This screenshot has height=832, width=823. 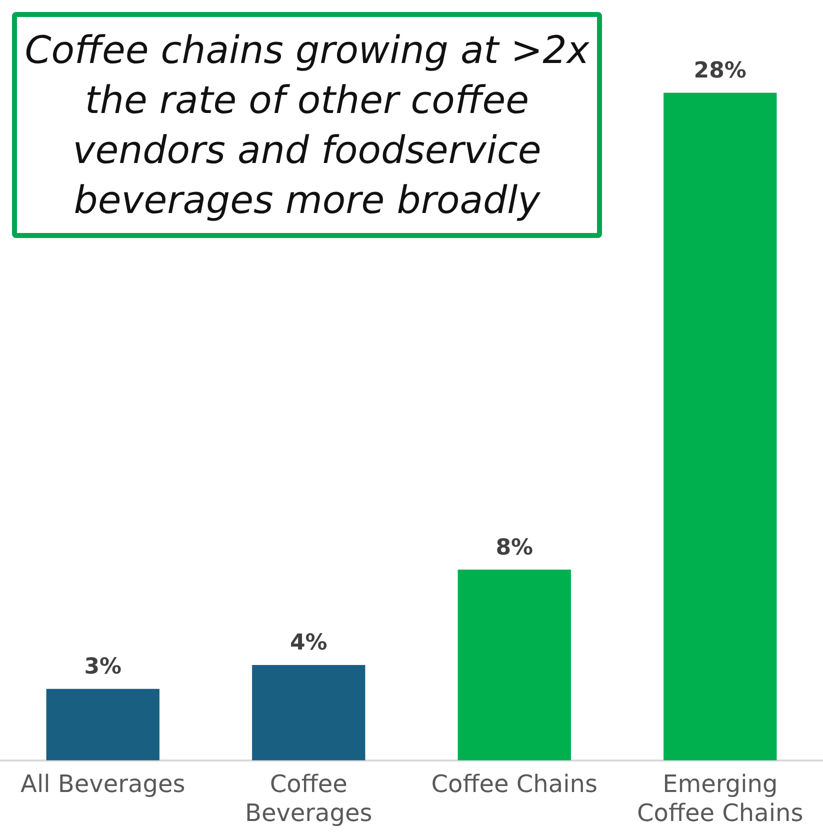 What do you see at coordinates (103, 784) in the screenshot?
I see `x-tick-label: All Beverages` at bounding box center [103, 784].